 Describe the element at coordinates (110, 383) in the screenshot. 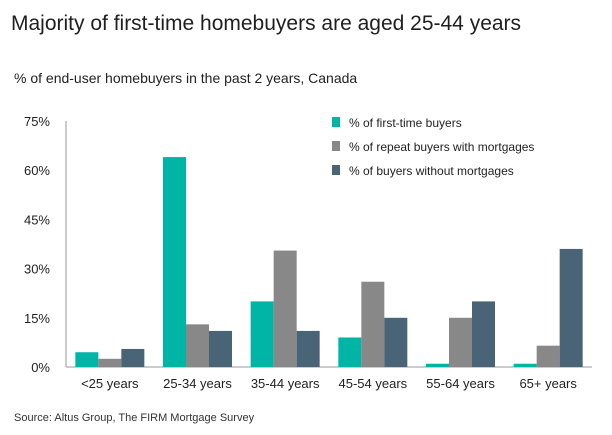

I see `x-tick-label: <25 years` at that location.